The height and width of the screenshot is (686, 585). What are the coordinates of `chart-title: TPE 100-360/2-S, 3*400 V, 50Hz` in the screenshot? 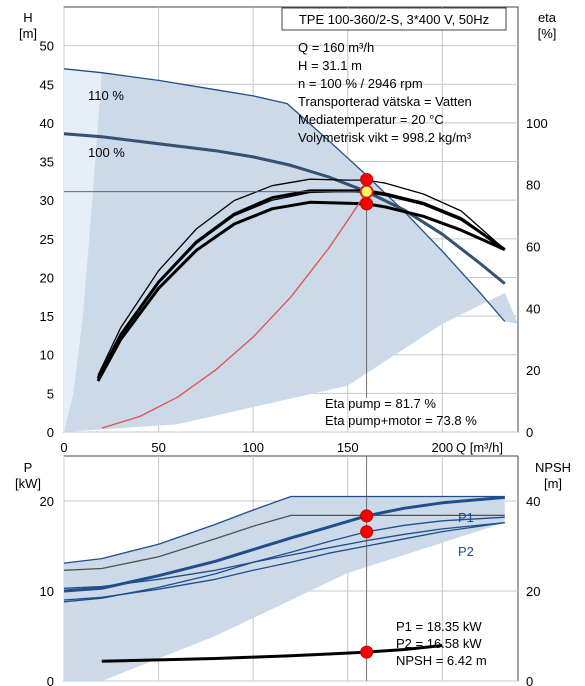 It's located at (394, 19).